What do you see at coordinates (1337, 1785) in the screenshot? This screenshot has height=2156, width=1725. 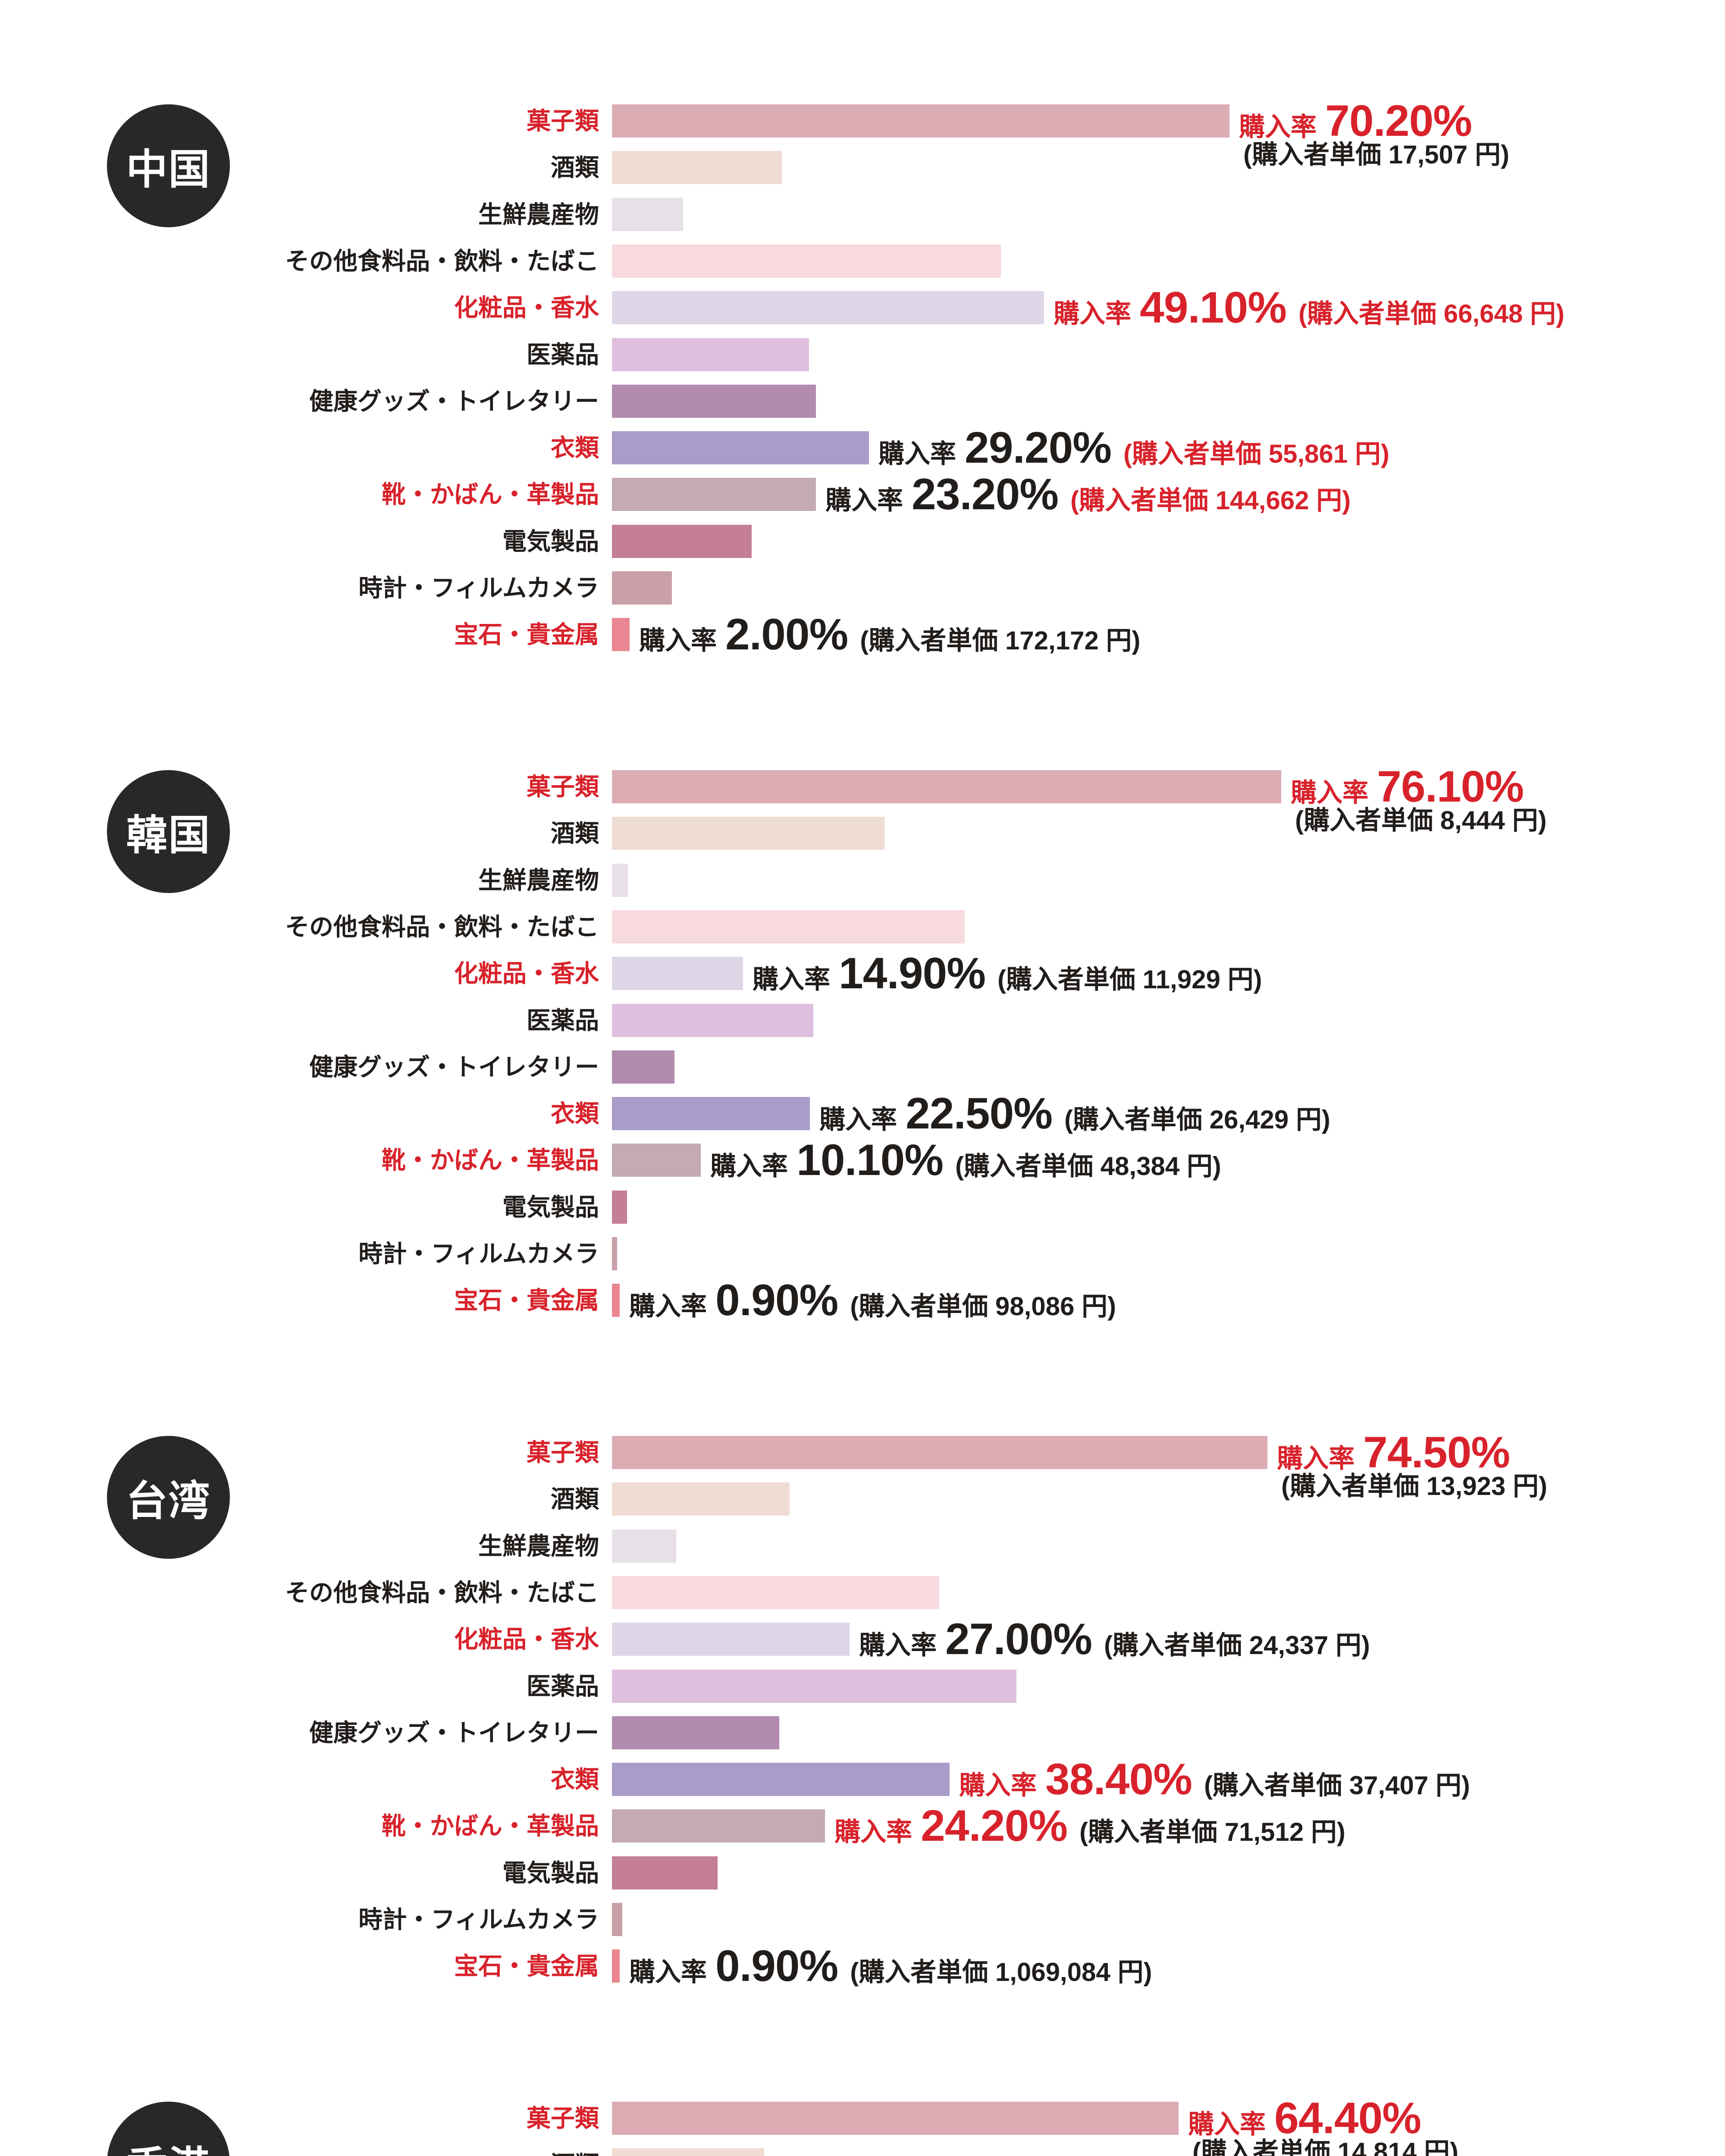 I see `unit-price-annotation: (購入者単価 37,407 円)` at bounding box center [1337, 1785].